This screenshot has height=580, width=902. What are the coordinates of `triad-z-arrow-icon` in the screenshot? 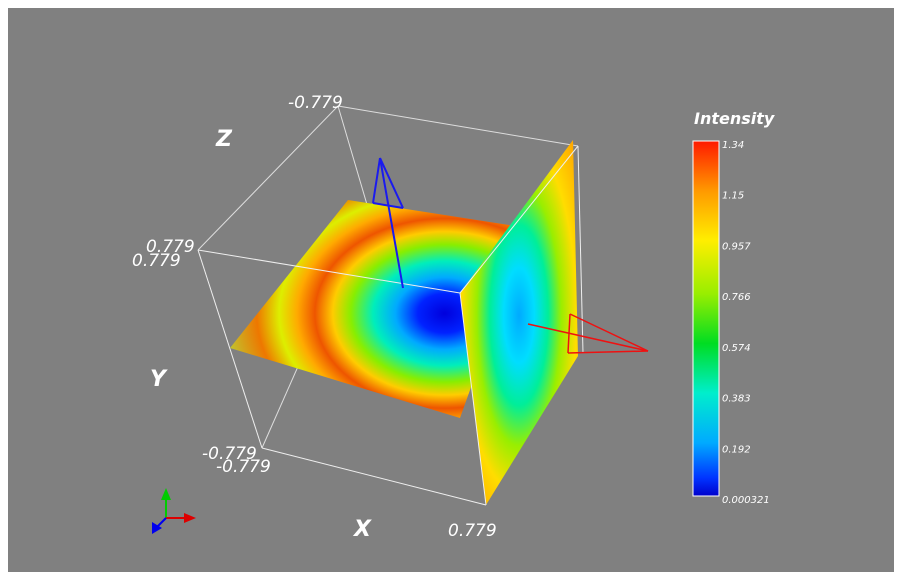 It's located at (157, 528).